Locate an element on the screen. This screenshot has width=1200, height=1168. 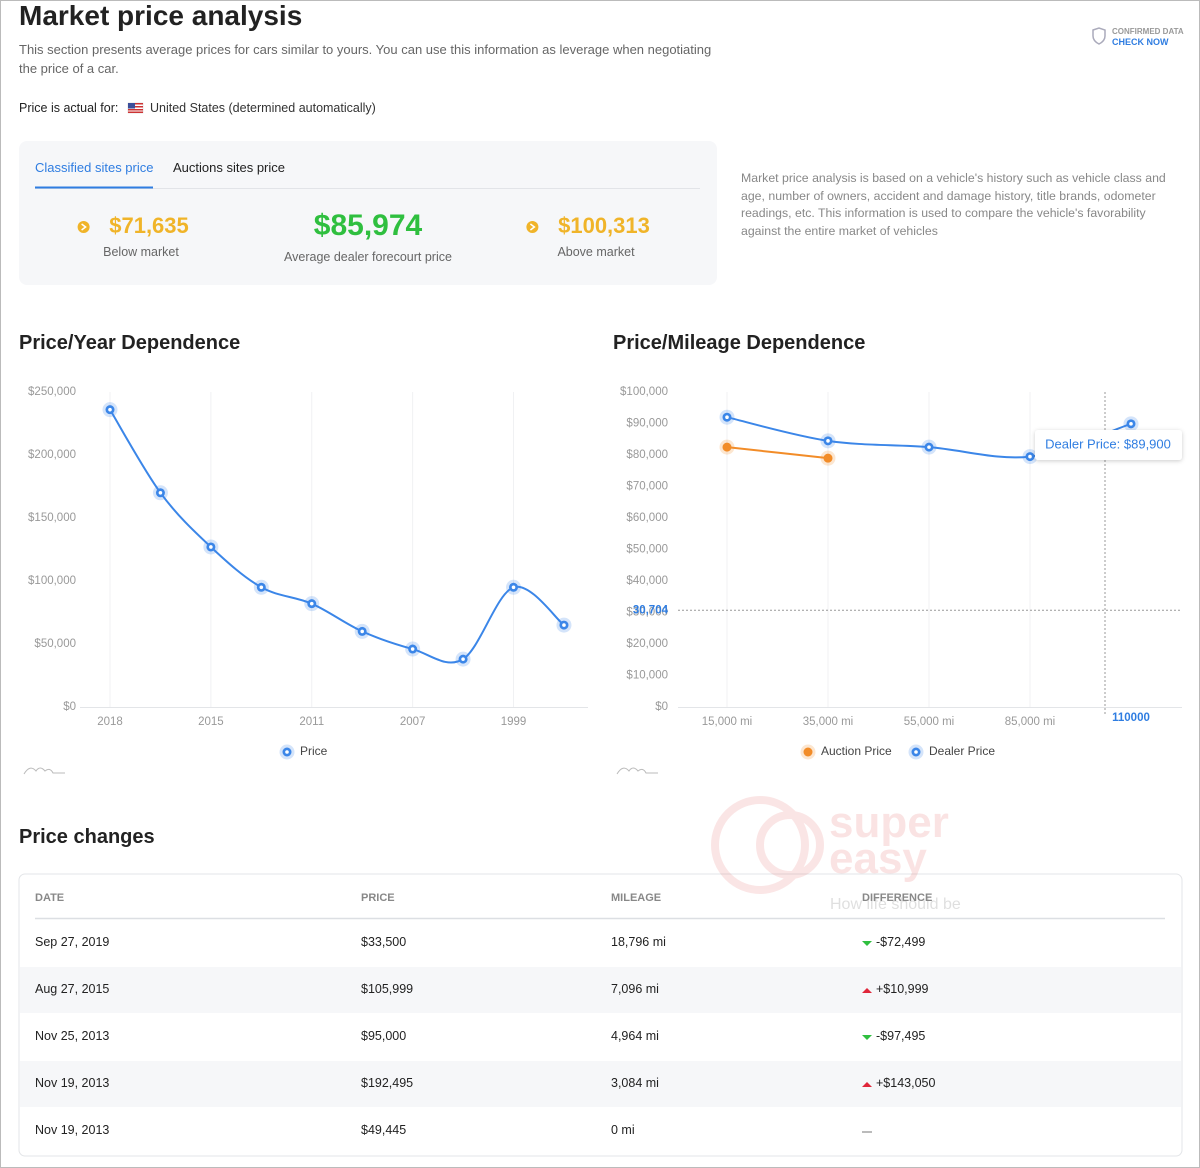
crosshair-label: 30,704 is located at coordinates (651, 610).